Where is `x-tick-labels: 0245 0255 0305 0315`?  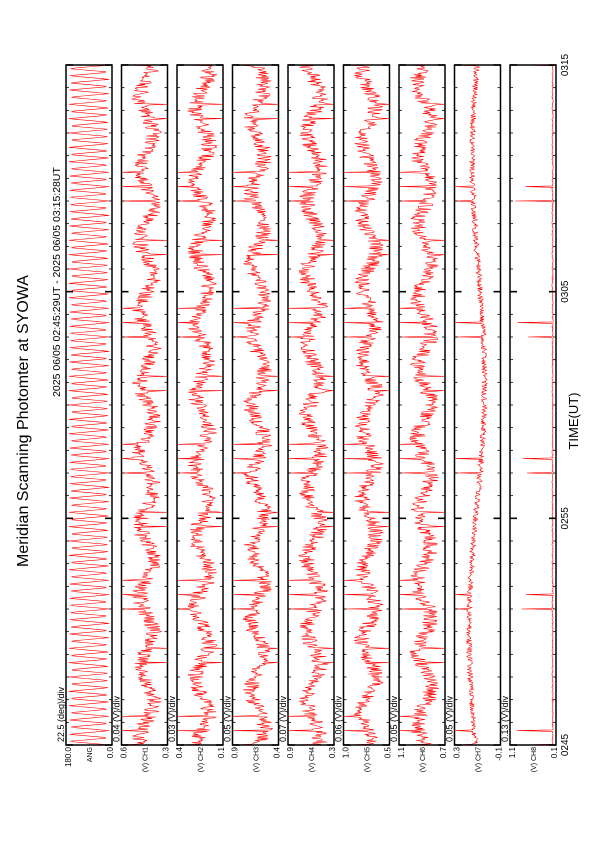 x-tick-labels: 0245 0255 0305 0315 is located at coordinates (565, 404).